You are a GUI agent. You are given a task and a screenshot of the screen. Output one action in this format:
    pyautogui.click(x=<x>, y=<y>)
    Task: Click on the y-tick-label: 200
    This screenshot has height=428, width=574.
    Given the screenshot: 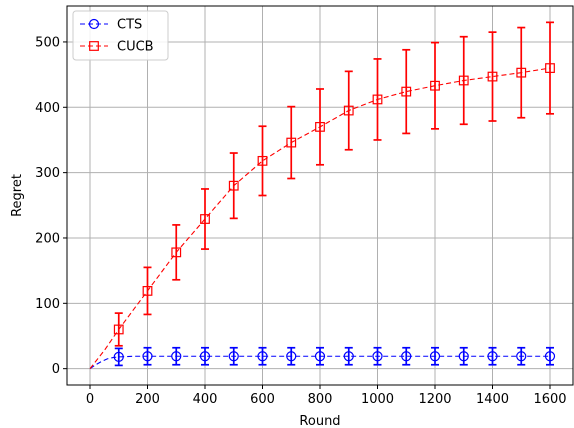 What is the action you would take?
    pyautogui.click(x=47, y=238)
    